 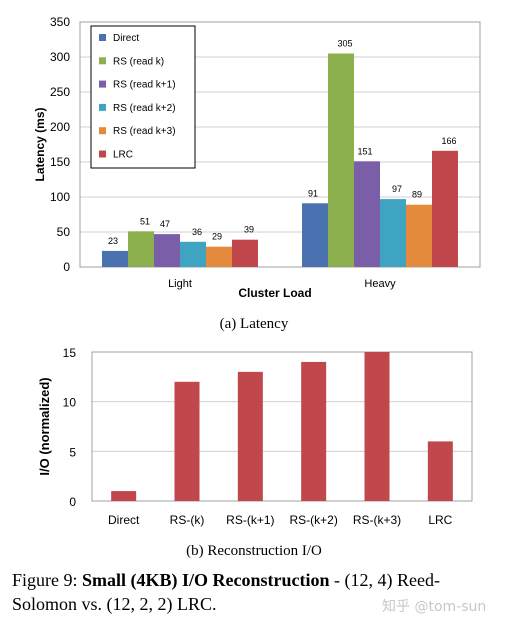 I want to click on data-label: 47, so click(x=165, y=224).